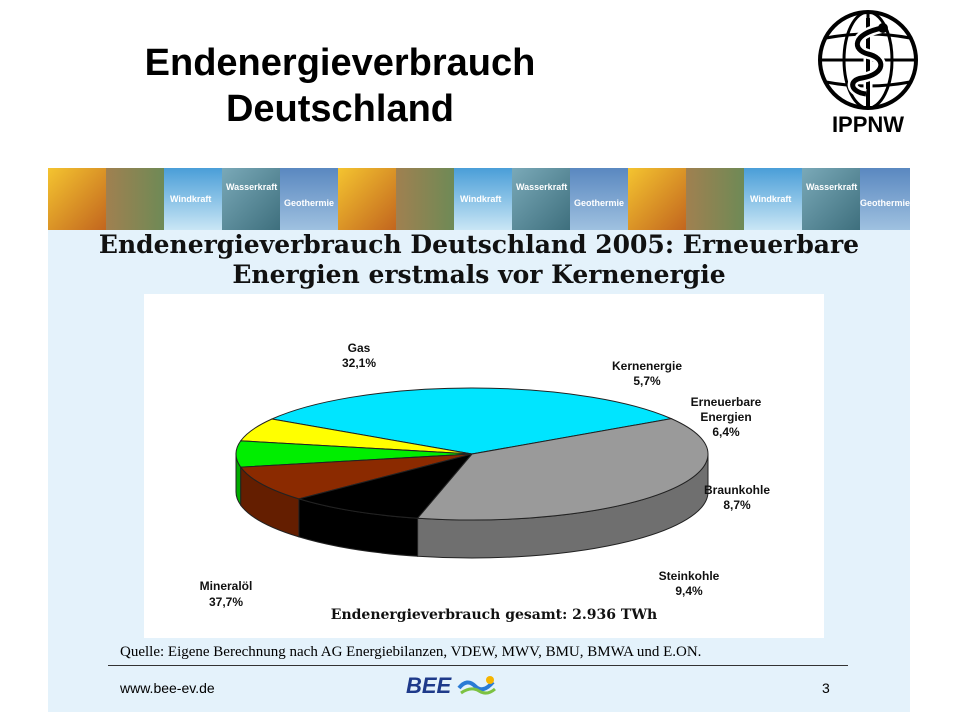 This screenshot has width=960, height=720. Describe the element at coordinates (562, 469) in the screenshot. I see `pie-slice-mineral-l` at that location.